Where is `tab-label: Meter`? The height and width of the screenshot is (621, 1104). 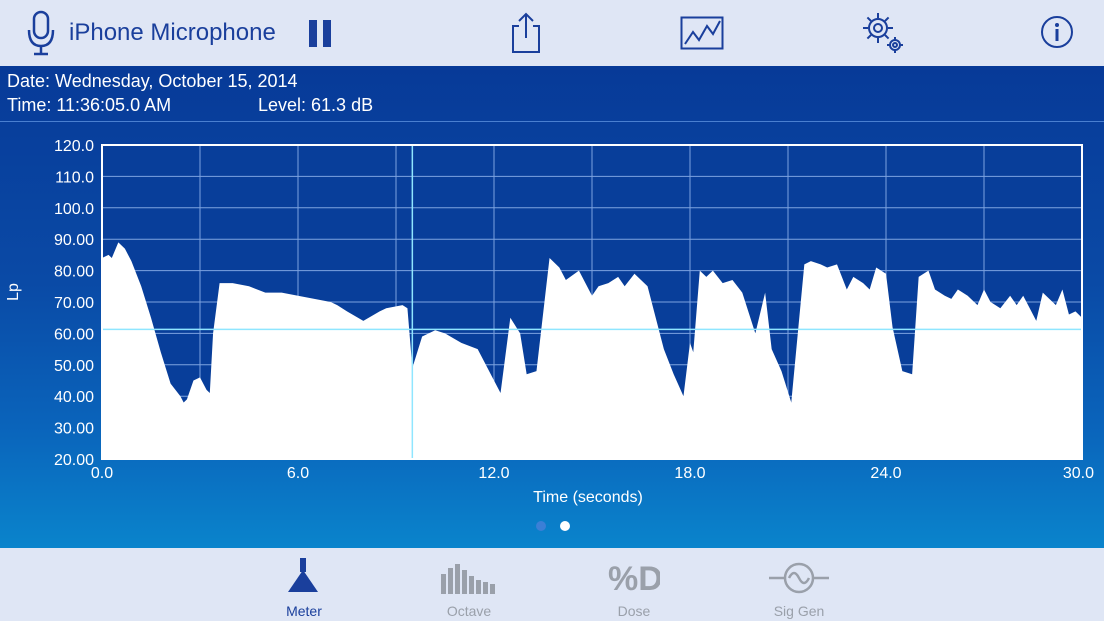 tab-label: Meter is located at coordinates (304, 611).